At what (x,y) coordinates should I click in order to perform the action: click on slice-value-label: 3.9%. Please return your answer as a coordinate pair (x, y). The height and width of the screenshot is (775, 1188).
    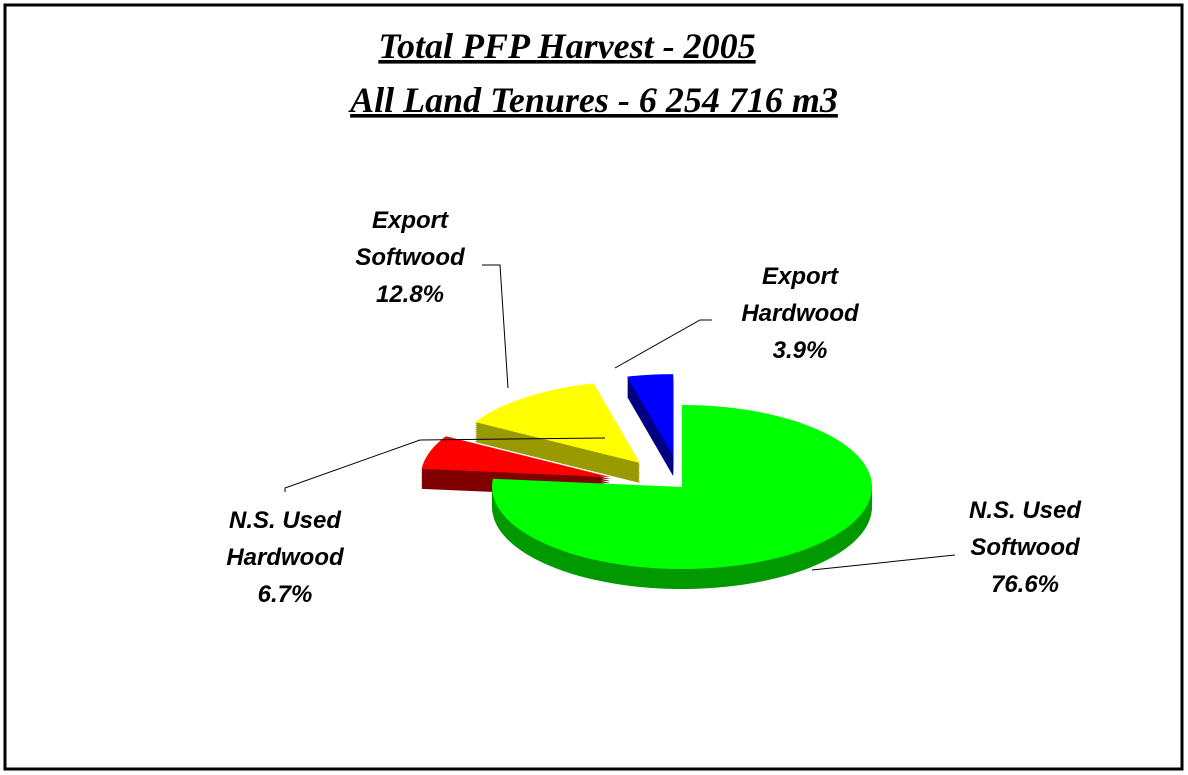
    Looking at the image, I should click on (800, 350).